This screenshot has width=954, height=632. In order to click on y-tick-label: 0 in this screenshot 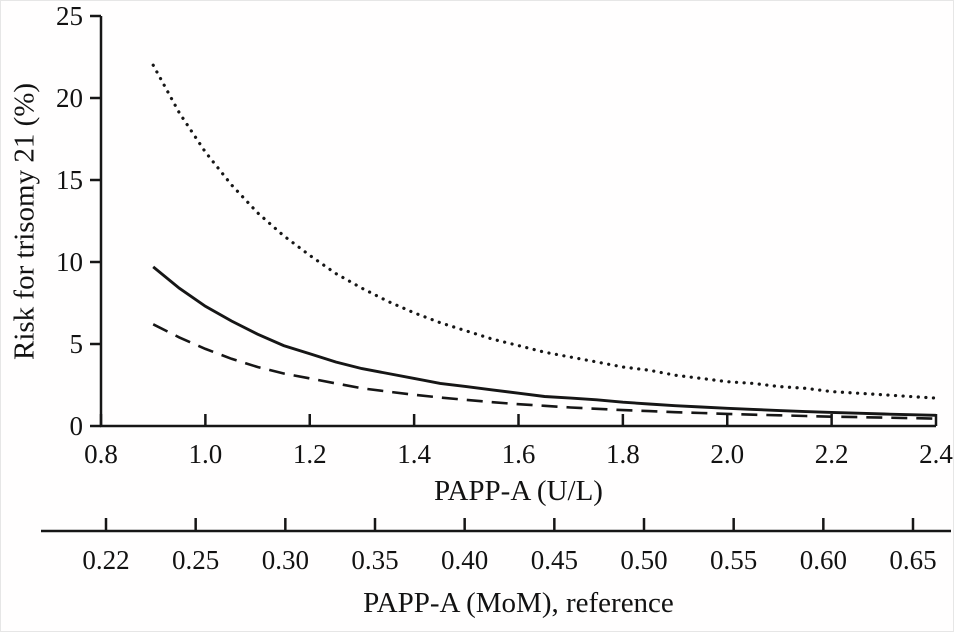, I will do `click(77, 426)`.